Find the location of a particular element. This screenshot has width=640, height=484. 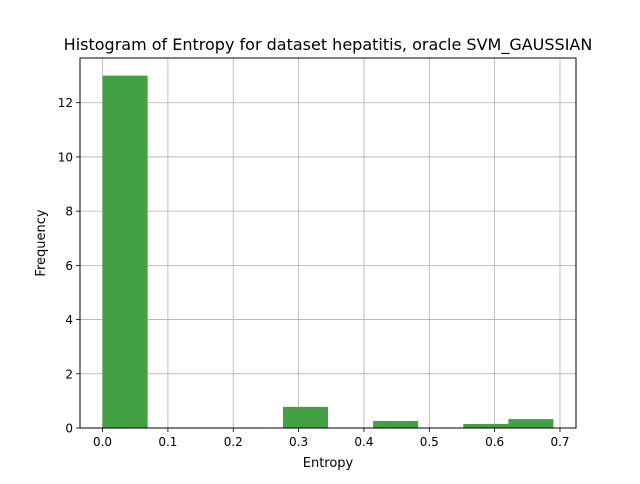

y-tick-label: 0 is located at coordinates (69, 429).